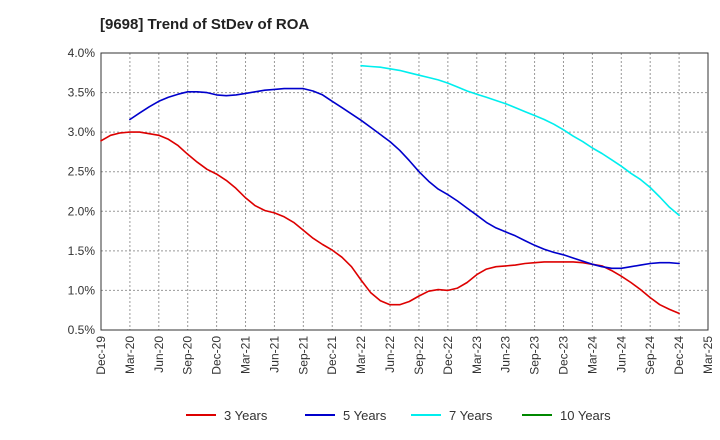  I want to click on x-tick-label: Mar-23, so click(477, 355).